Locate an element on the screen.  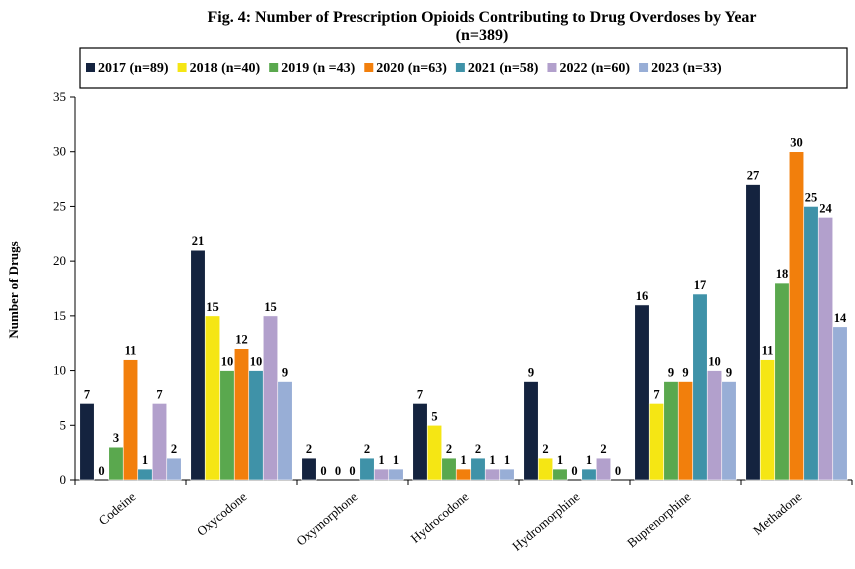
y-tick-label: 0 is located at coordinates (63, 479).